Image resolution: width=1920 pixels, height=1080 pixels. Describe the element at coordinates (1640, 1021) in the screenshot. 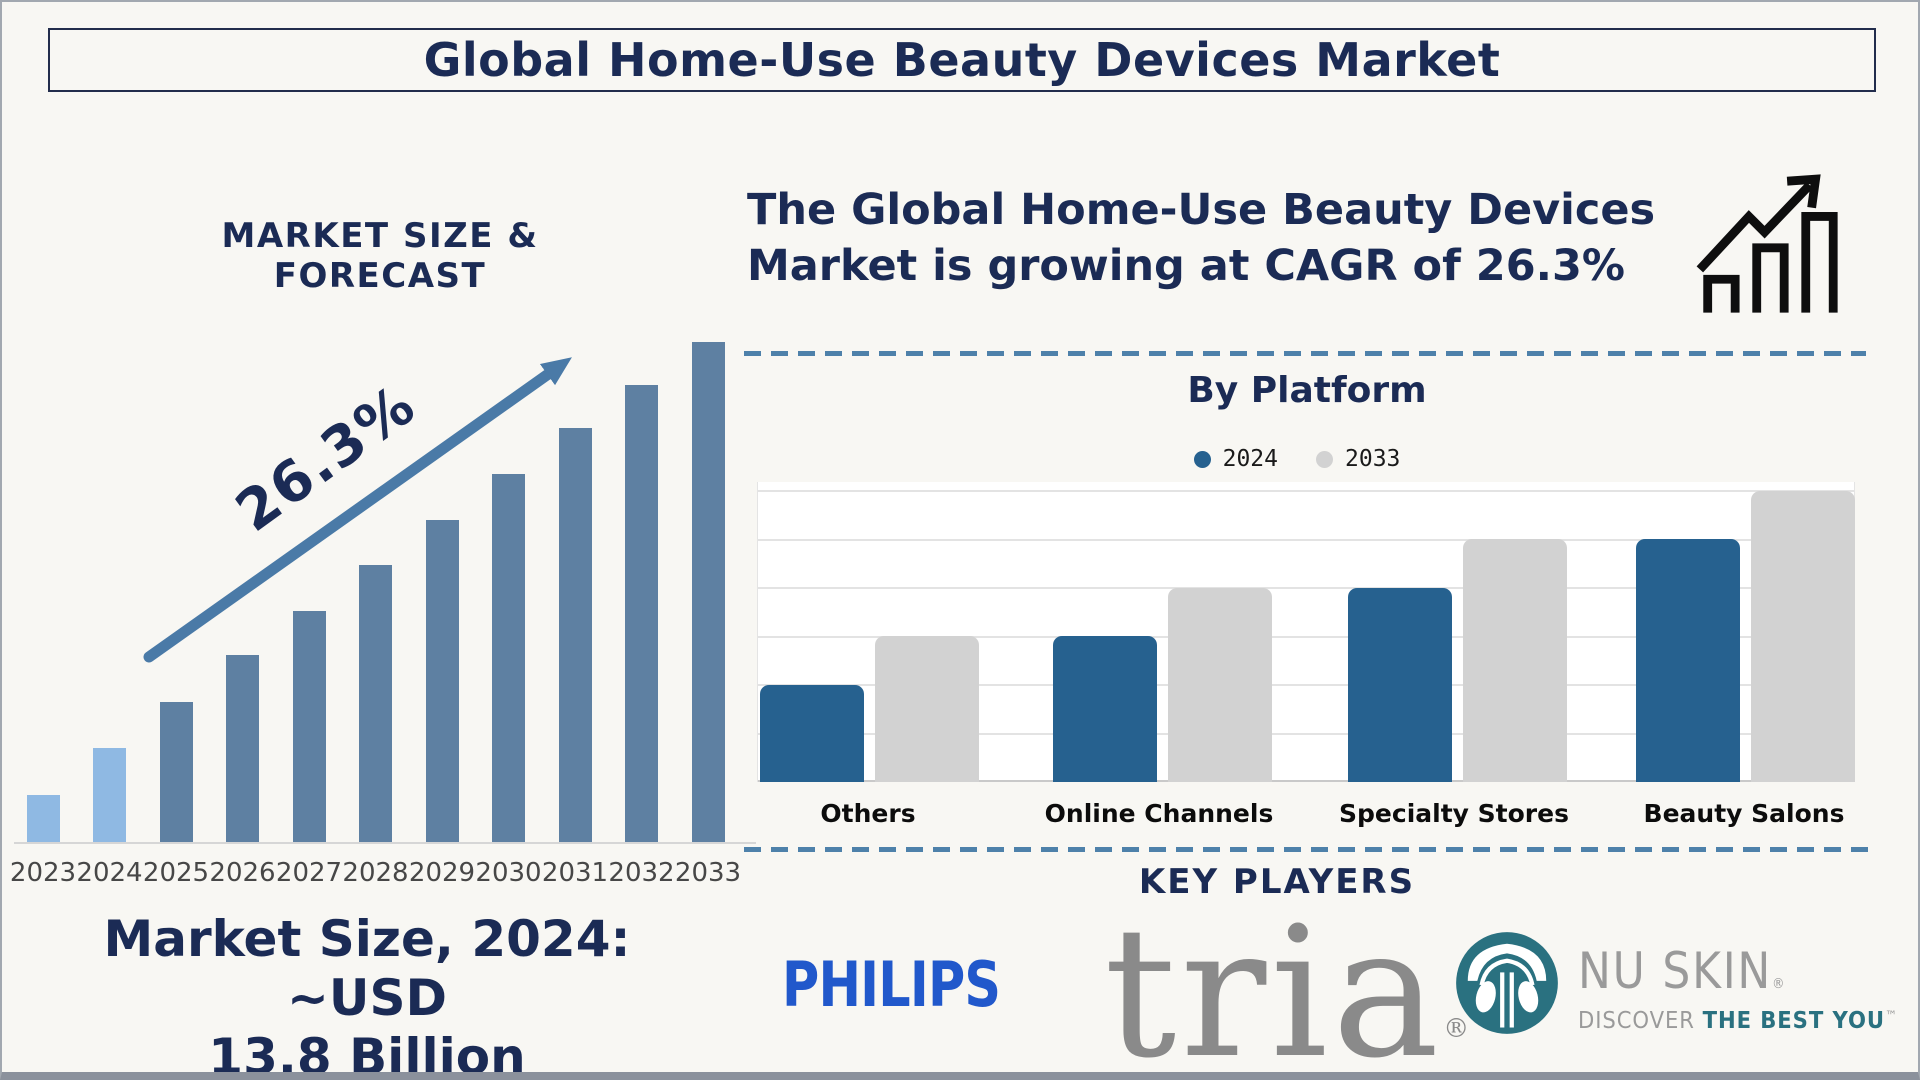

I see `nuskin-tagline-discover: DISCOVER` at that location.